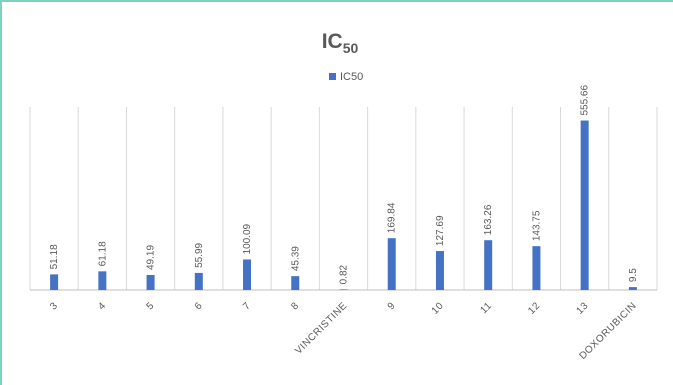 The width and height of the screenshot is (673, 385). Describe the element at coordinates (295, 306) in the screenshot. I see `category-label: 8` at that location.